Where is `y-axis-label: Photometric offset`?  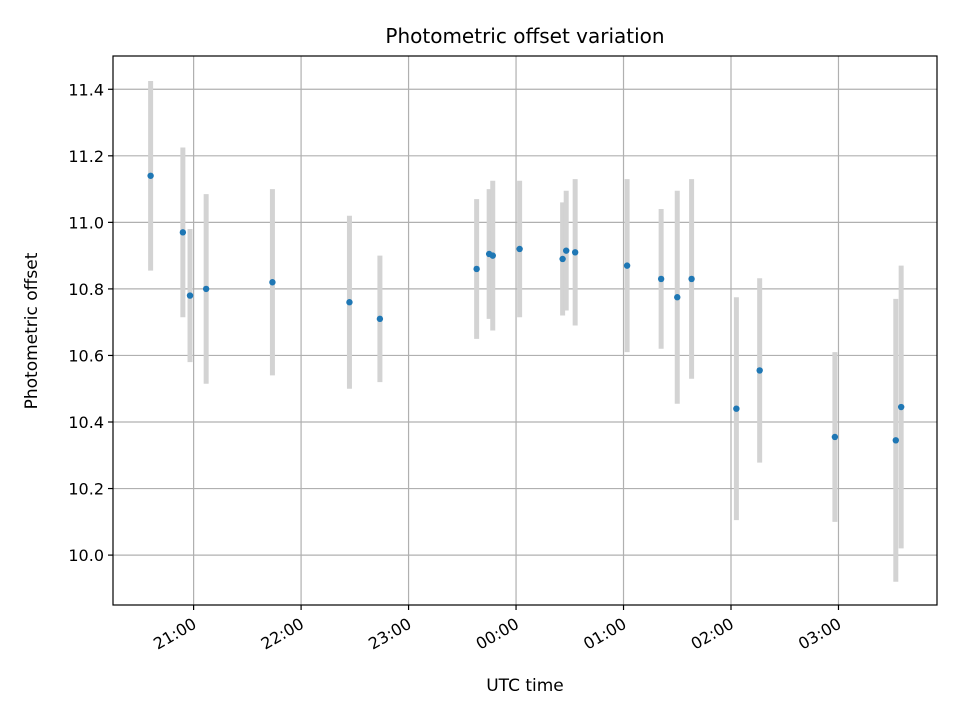 y-axis-label: Photometric offset is located at coordinates (32, 330).